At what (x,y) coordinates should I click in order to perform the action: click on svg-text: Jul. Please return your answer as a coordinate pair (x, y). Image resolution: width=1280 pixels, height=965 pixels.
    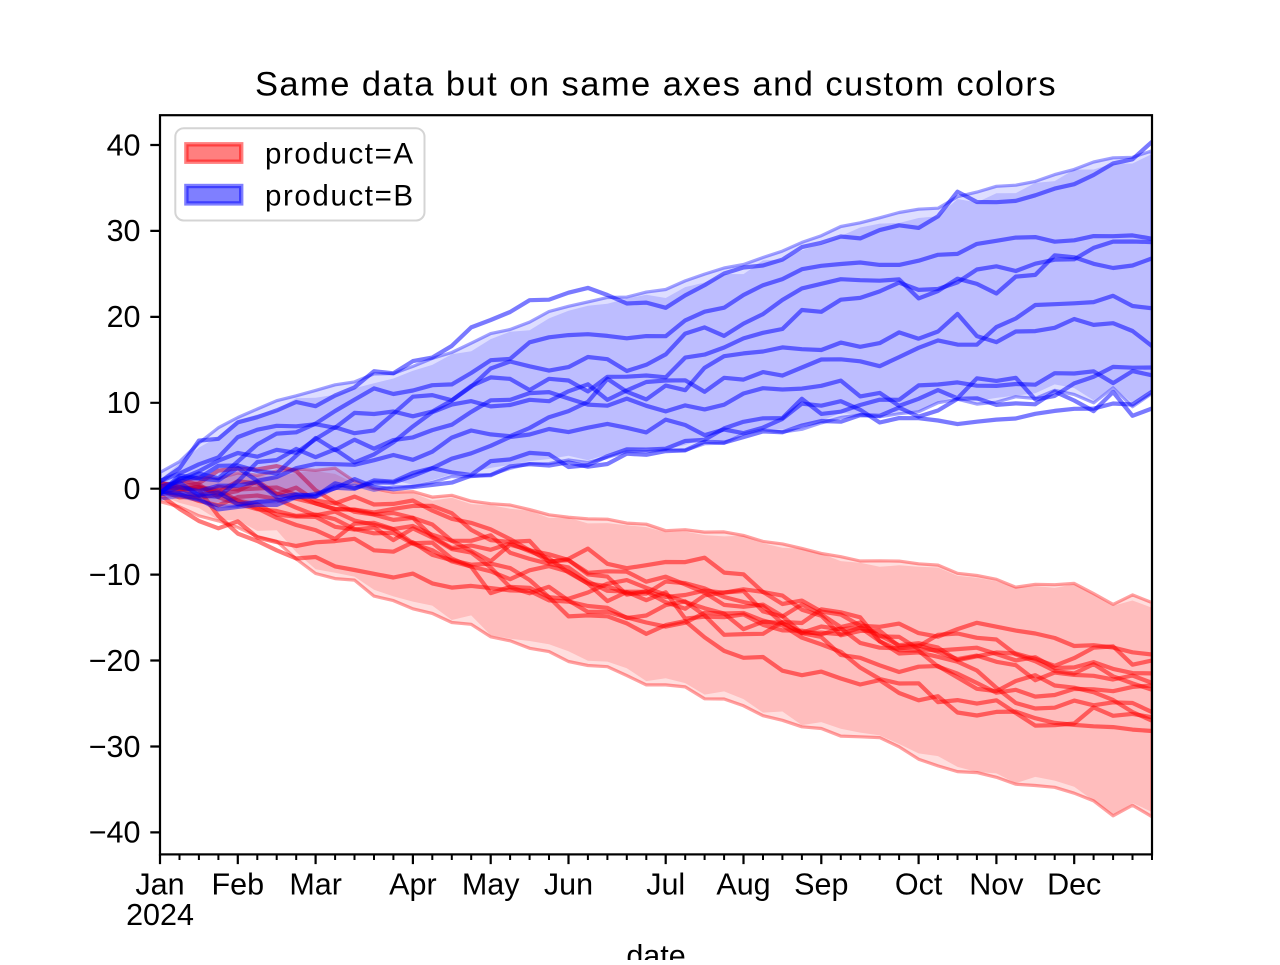
    Looking at the image, I should click on (665, 885).